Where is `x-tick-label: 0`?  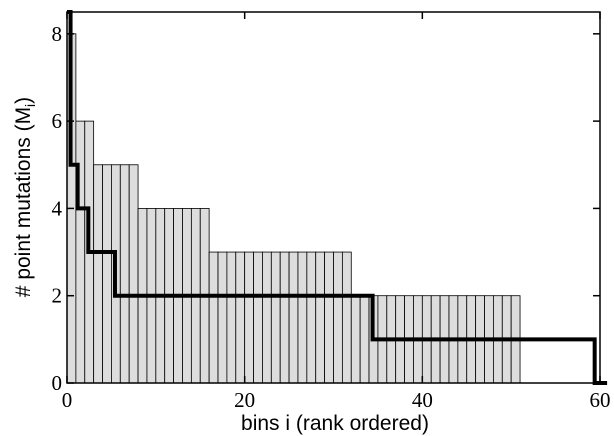
x-tick-label: 0 is located at coordinates (67, 400).